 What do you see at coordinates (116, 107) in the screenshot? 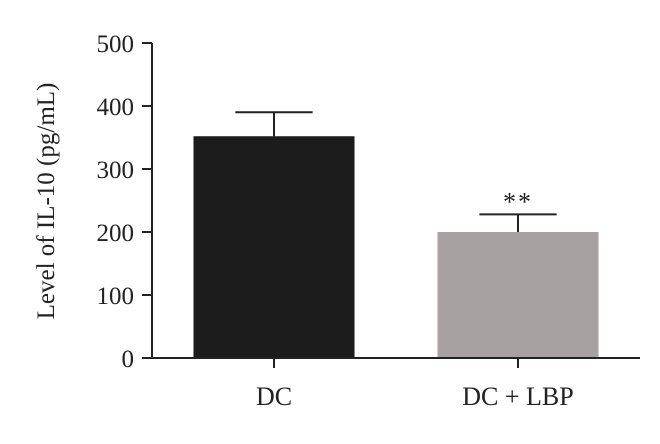
I see `y-tick-label: 400` at bounding box center [116, 107].